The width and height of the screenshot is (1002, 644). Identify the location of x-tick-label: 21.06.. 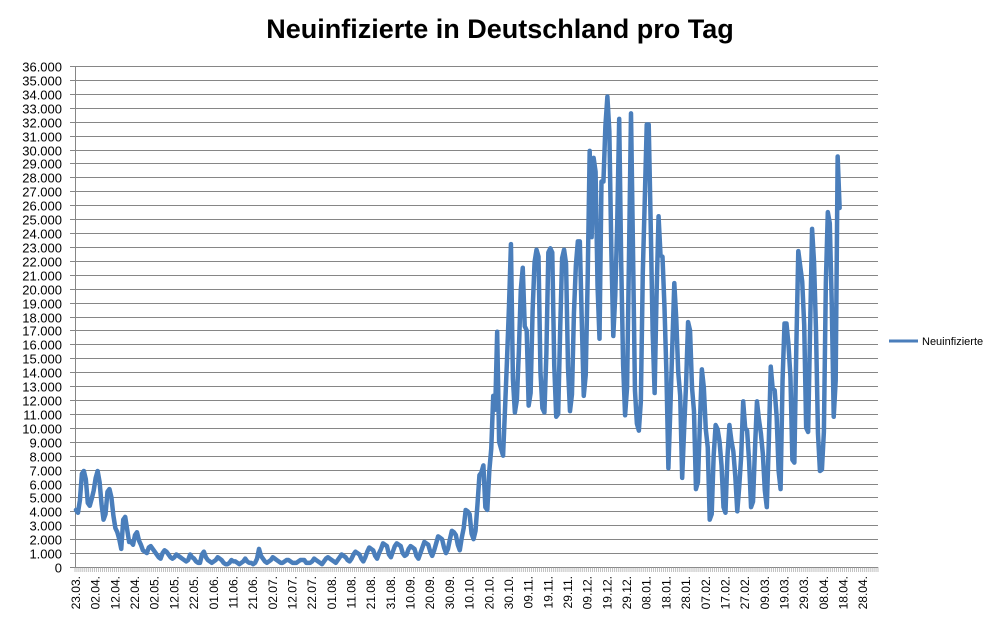
(253, 592).